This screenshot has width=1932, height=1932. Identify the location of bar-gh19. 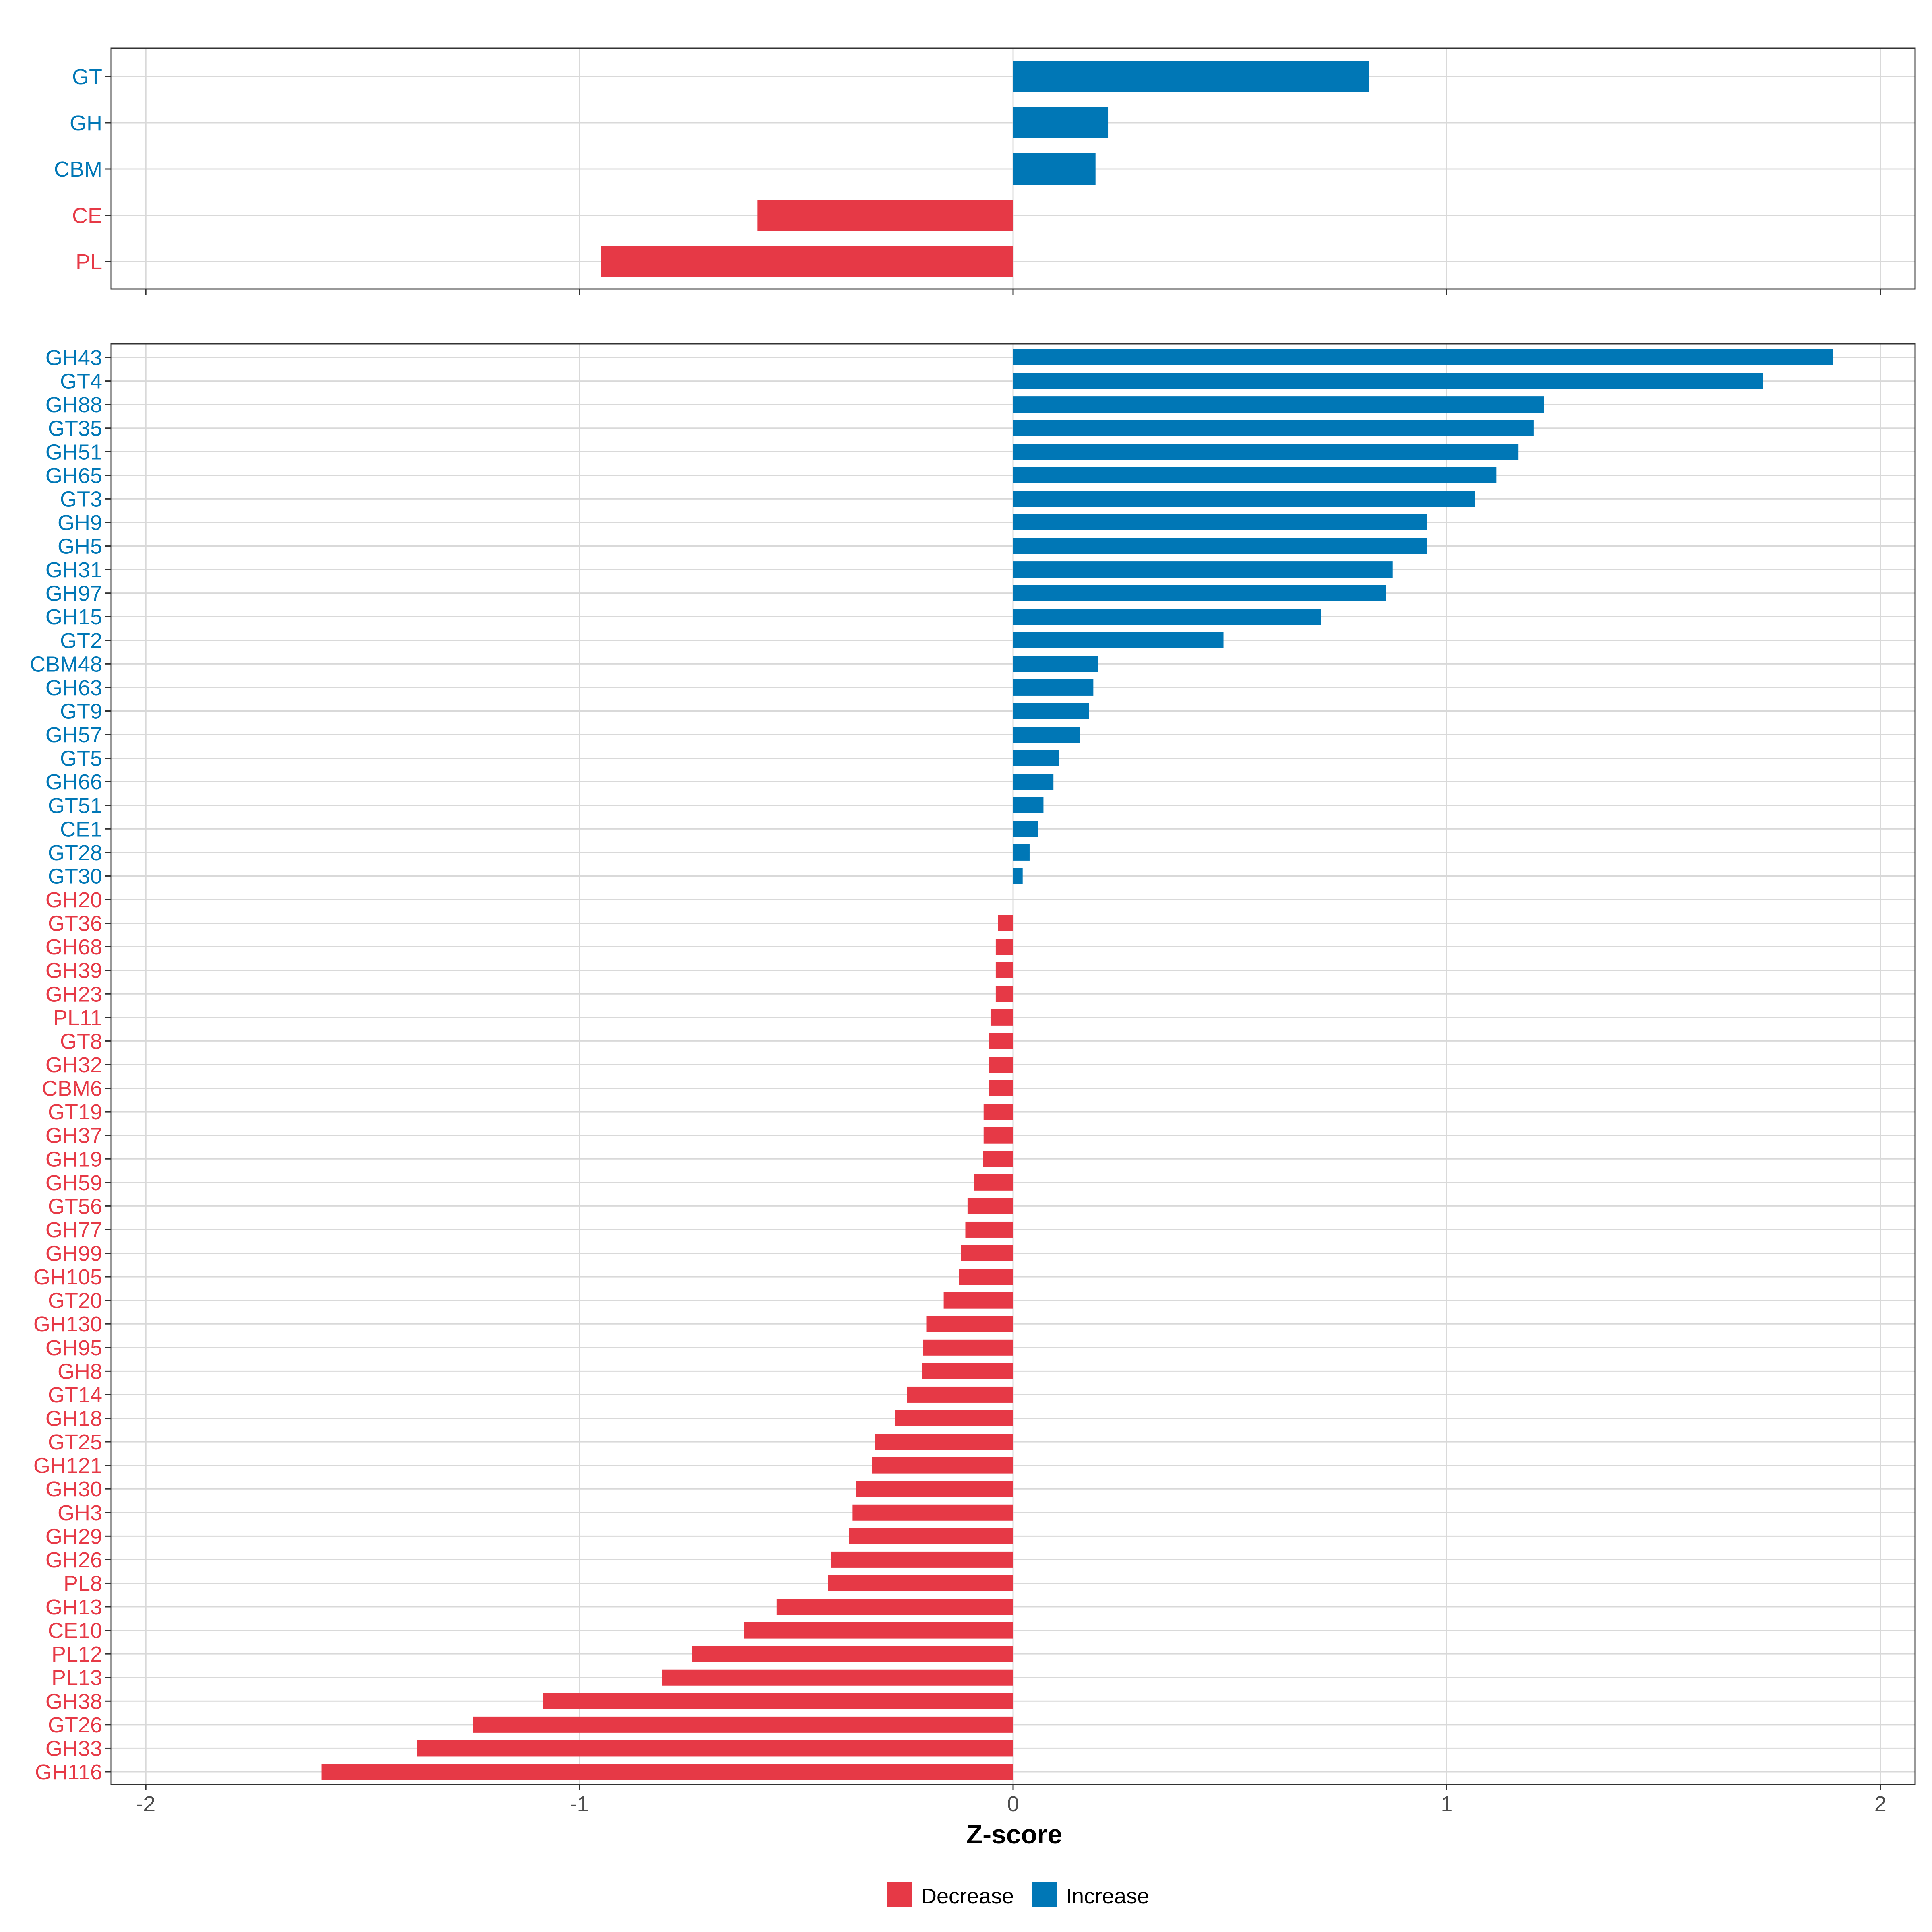
(998, 1159).